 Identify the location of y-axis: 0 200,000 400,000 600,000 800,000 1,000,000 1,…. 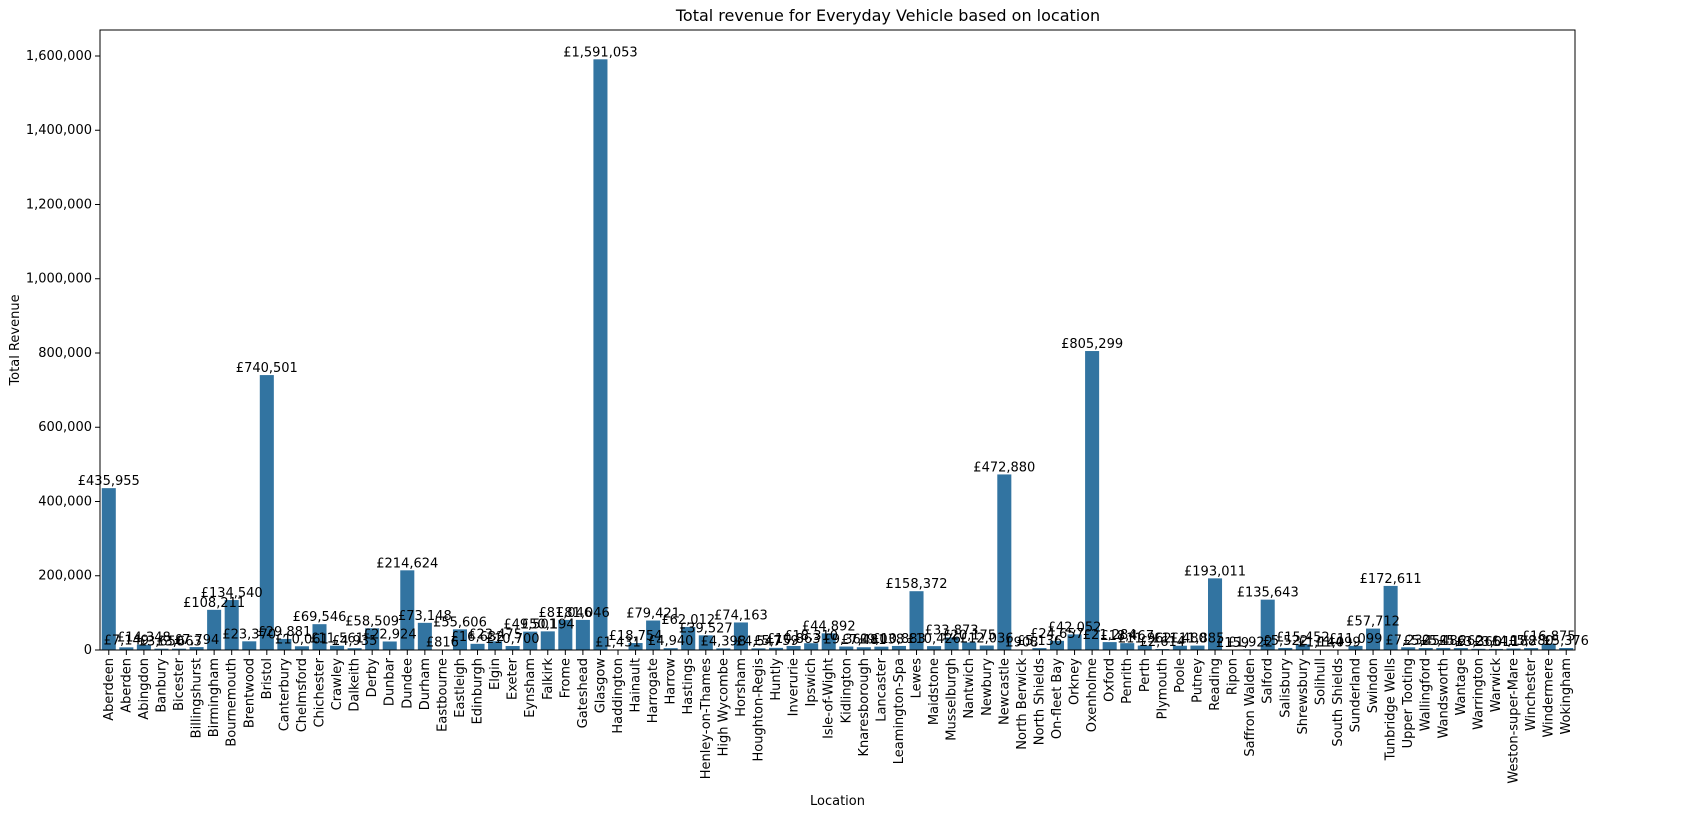
(63, 353).